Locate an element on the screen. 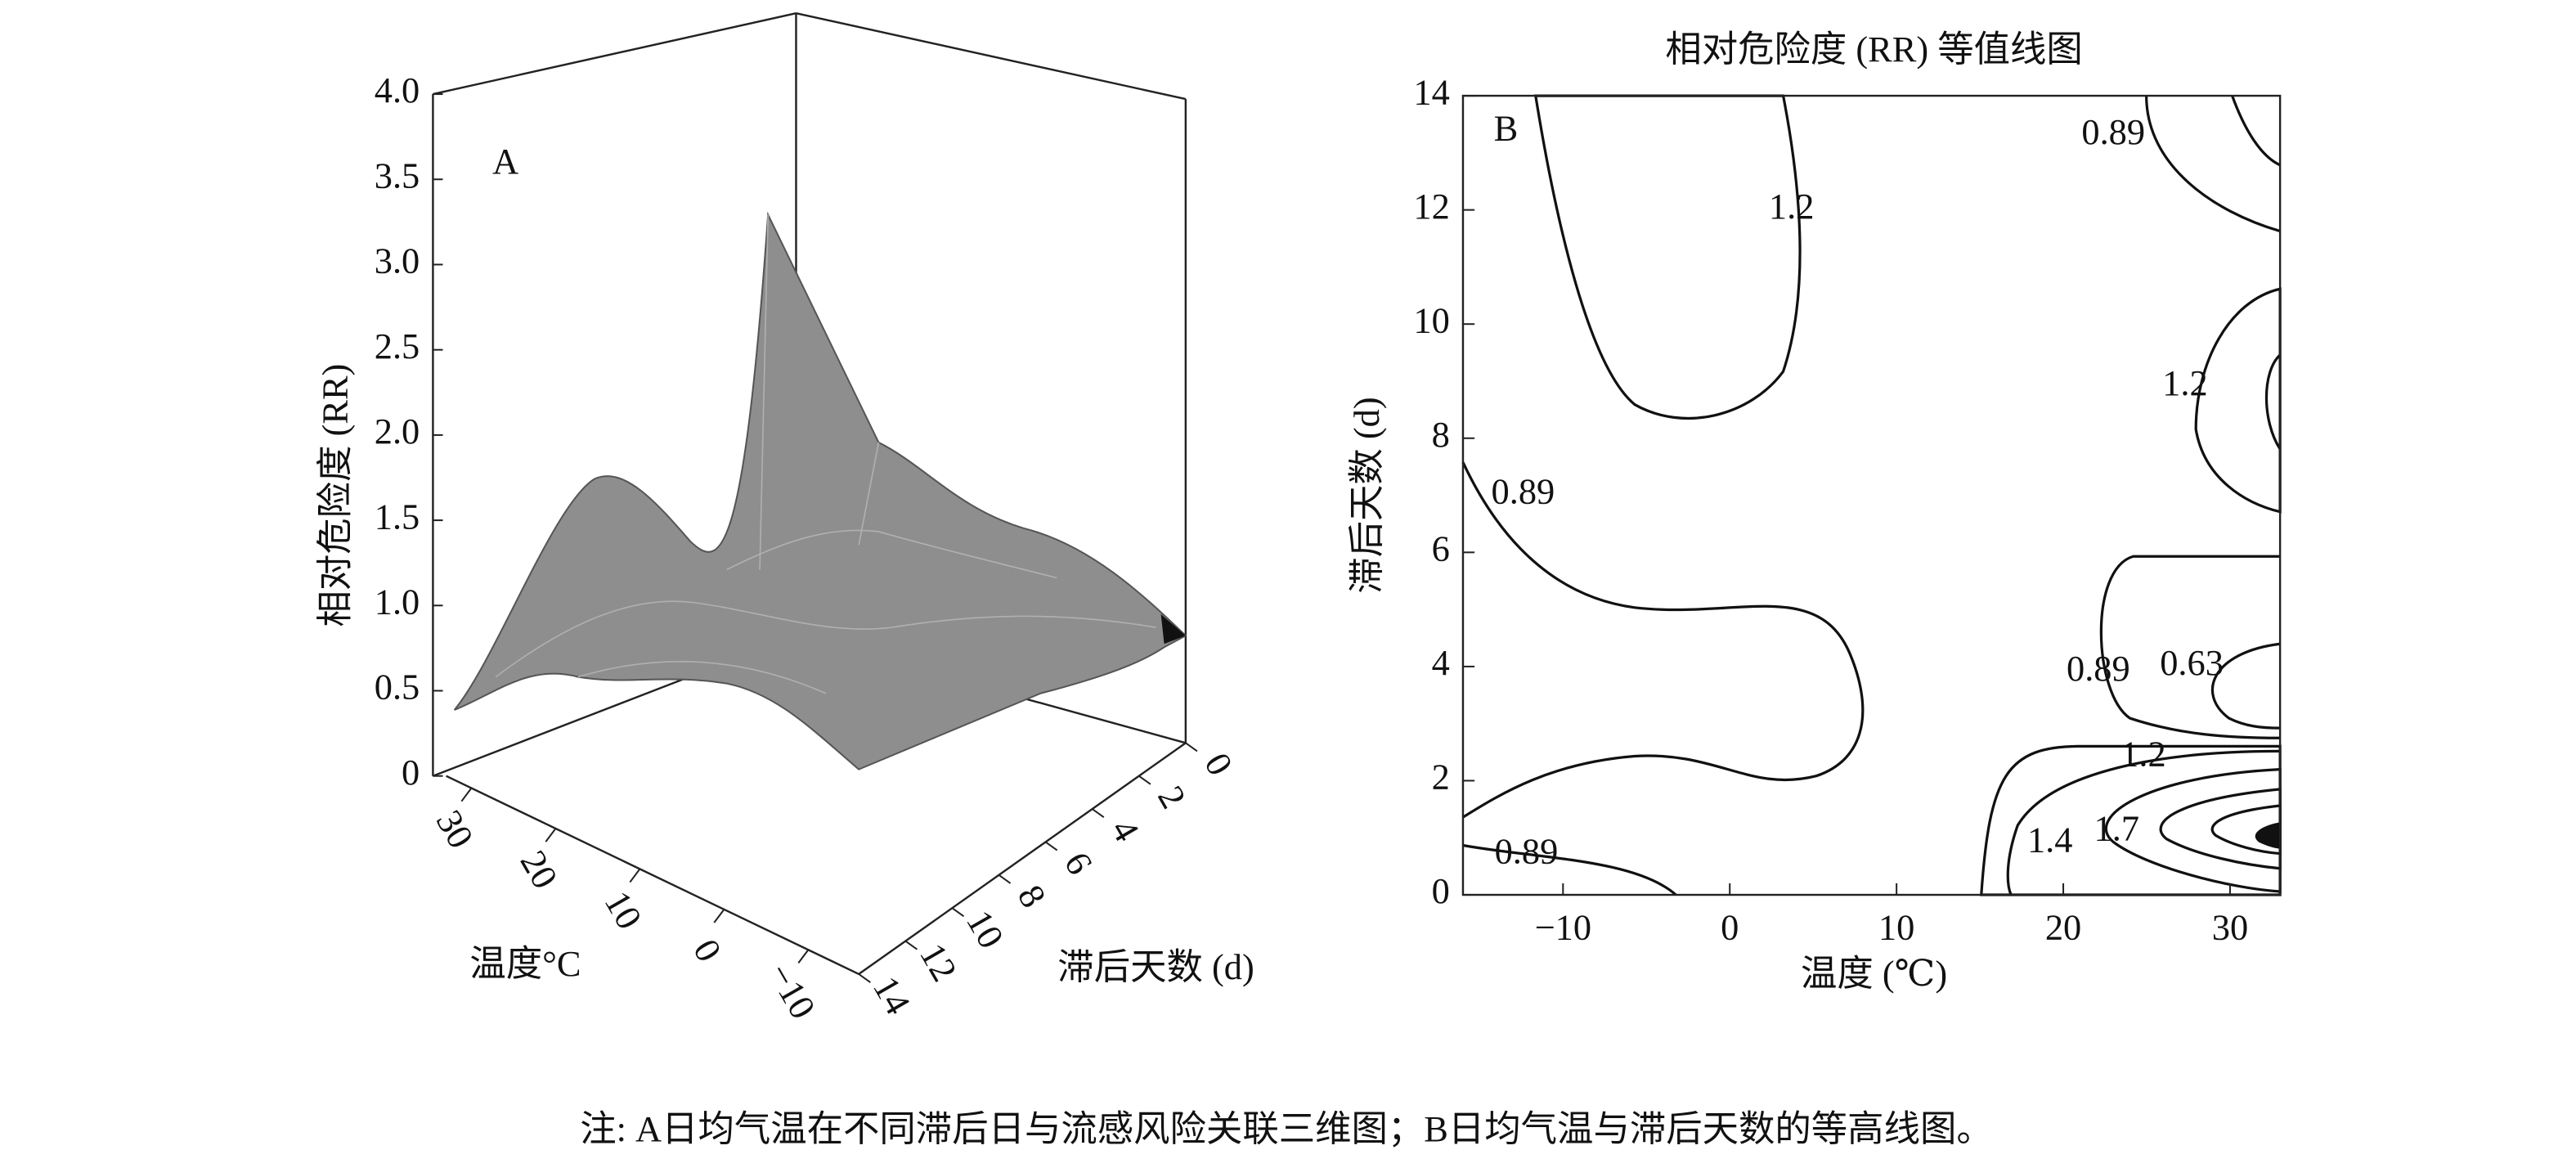 The width and height of the screenshot is (2576, 1159). panel-label: B is located at coordinates (1506, 128).